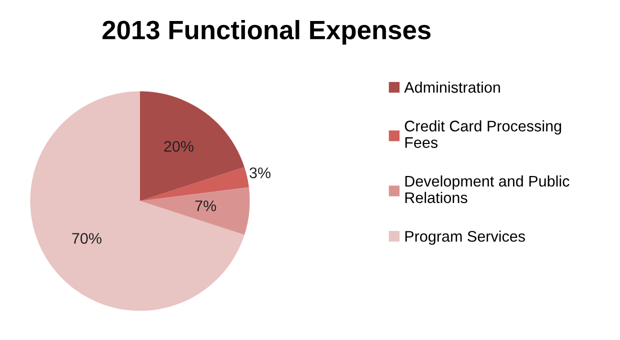 This screenshot has height=340, width=620. What do you see at coordinates (487, 189) in the screenshot?
I see `legend-label: Development and Public Relations` at bounding box center [487, 189].